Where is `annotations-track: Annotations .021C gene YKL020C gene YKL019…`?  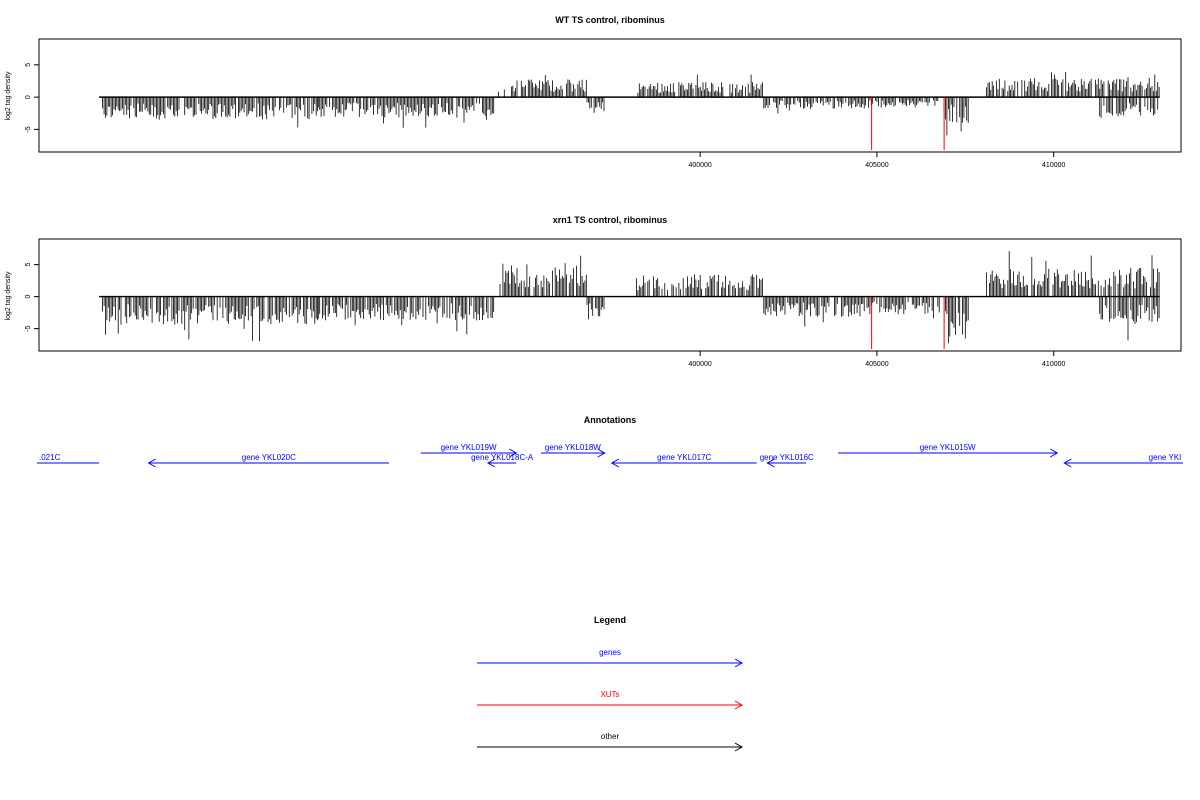
annotations-track: Annotations .021C gene YKL020C gene YKL019… is located at coordinates (610, 441).